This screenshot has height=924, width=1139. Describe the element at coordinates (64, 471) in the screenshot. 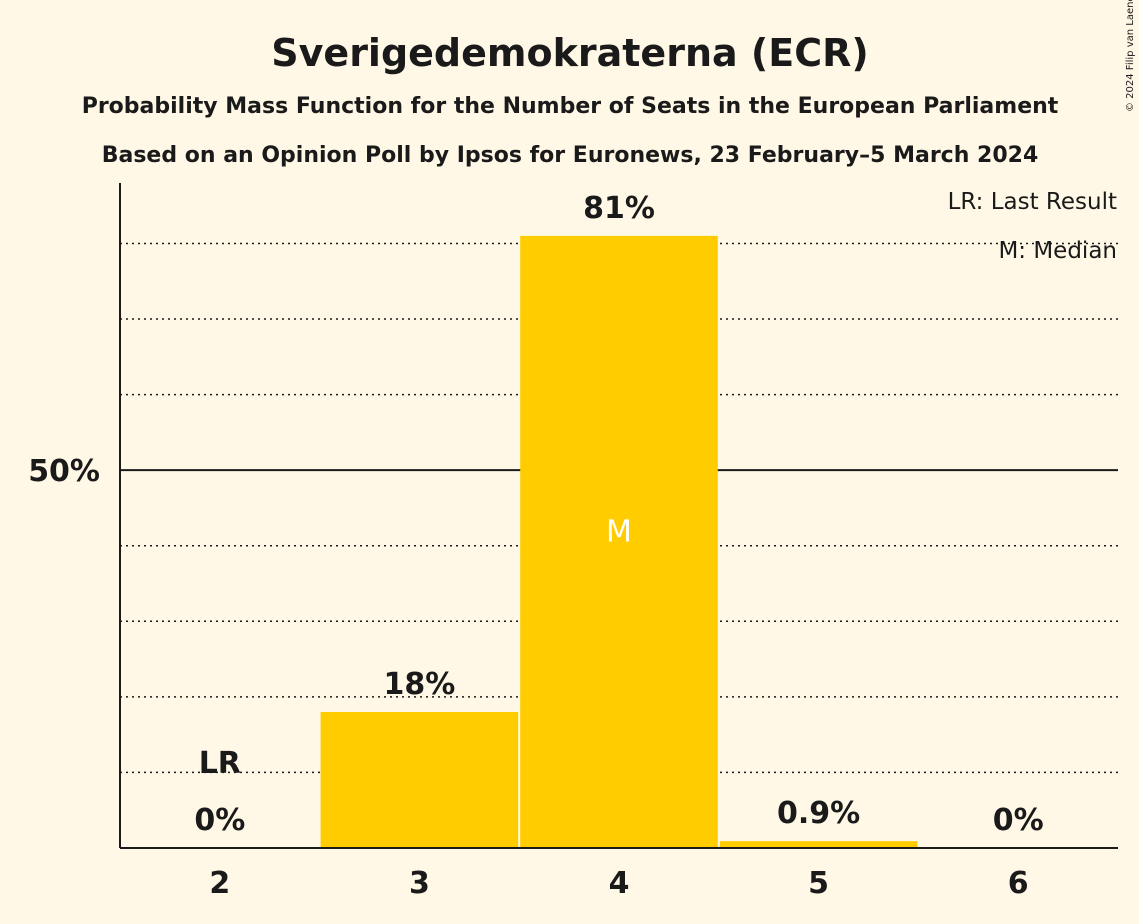

I see `y-tick-label: 50%` at that location.